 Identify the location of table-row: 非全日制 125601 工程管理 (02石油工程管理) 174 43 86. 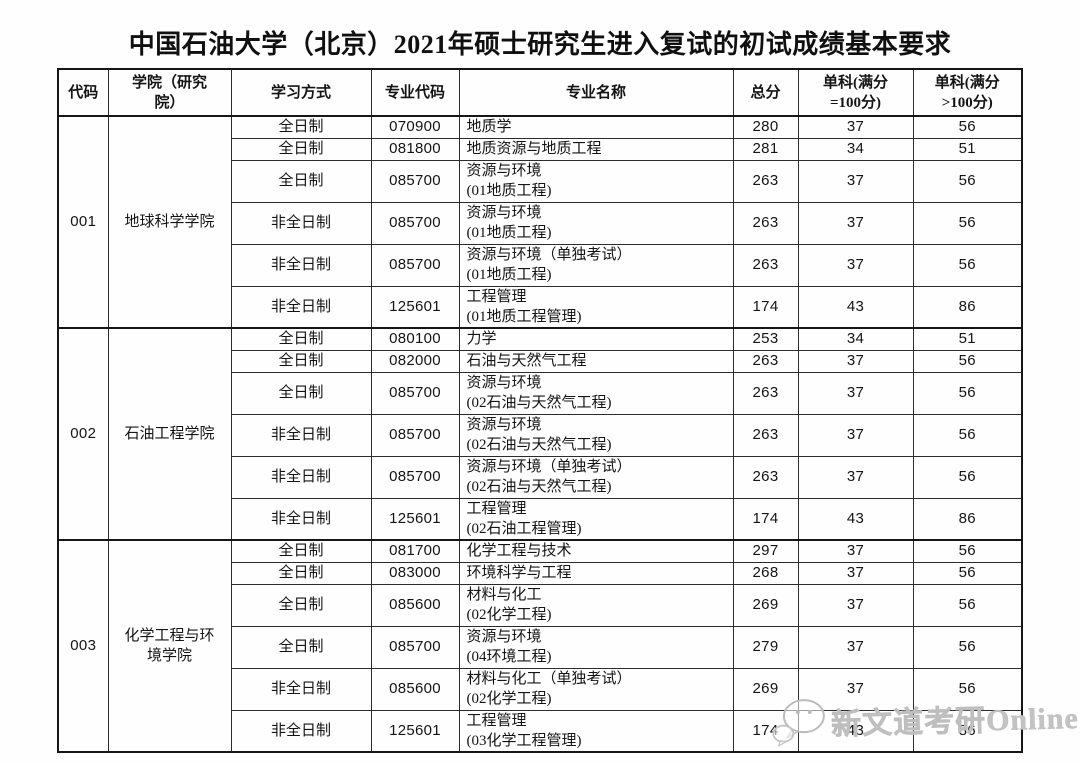
(540, 519).